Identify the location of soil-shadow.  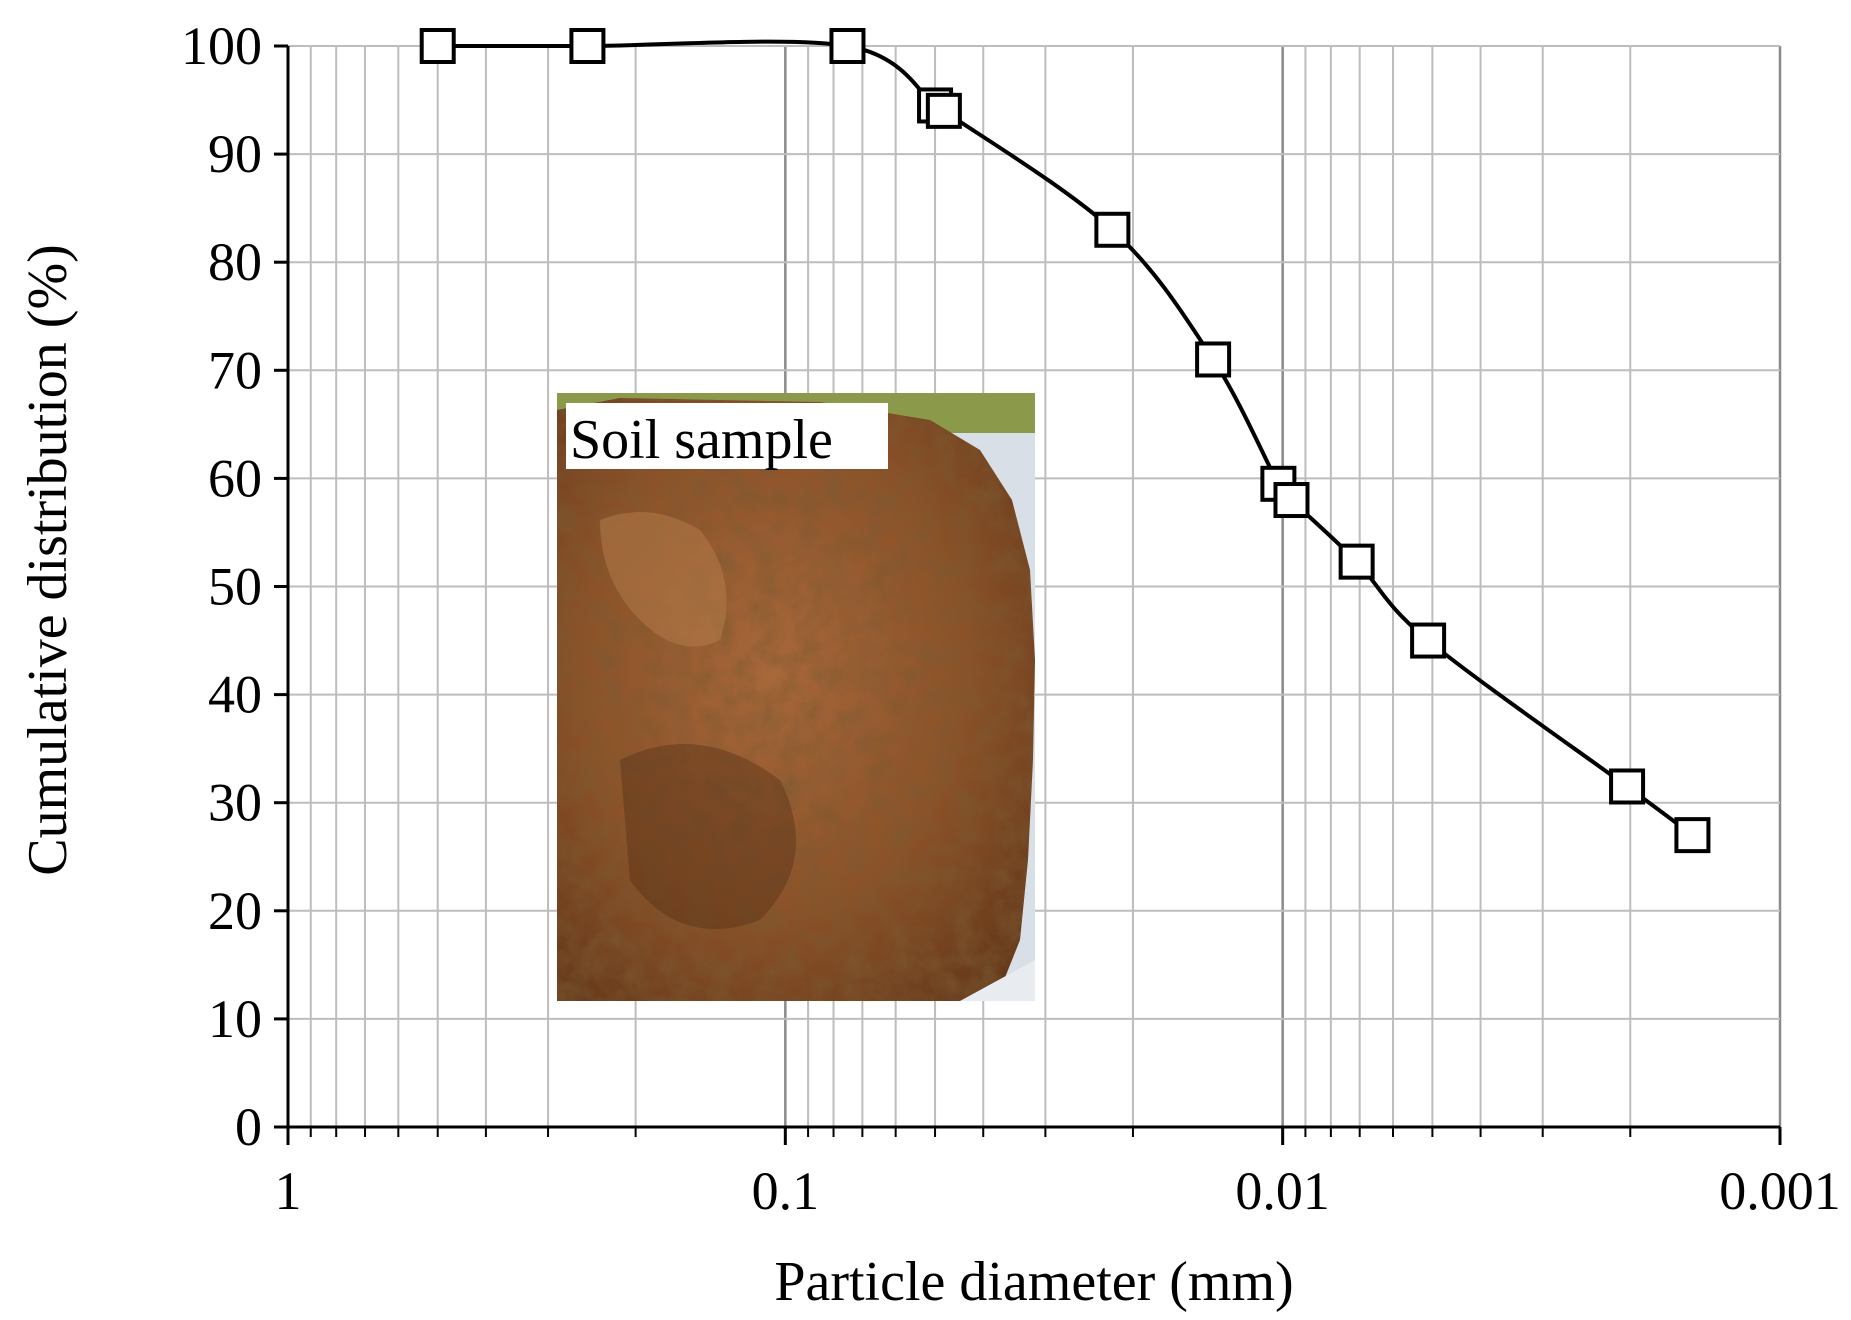
(708, 836).